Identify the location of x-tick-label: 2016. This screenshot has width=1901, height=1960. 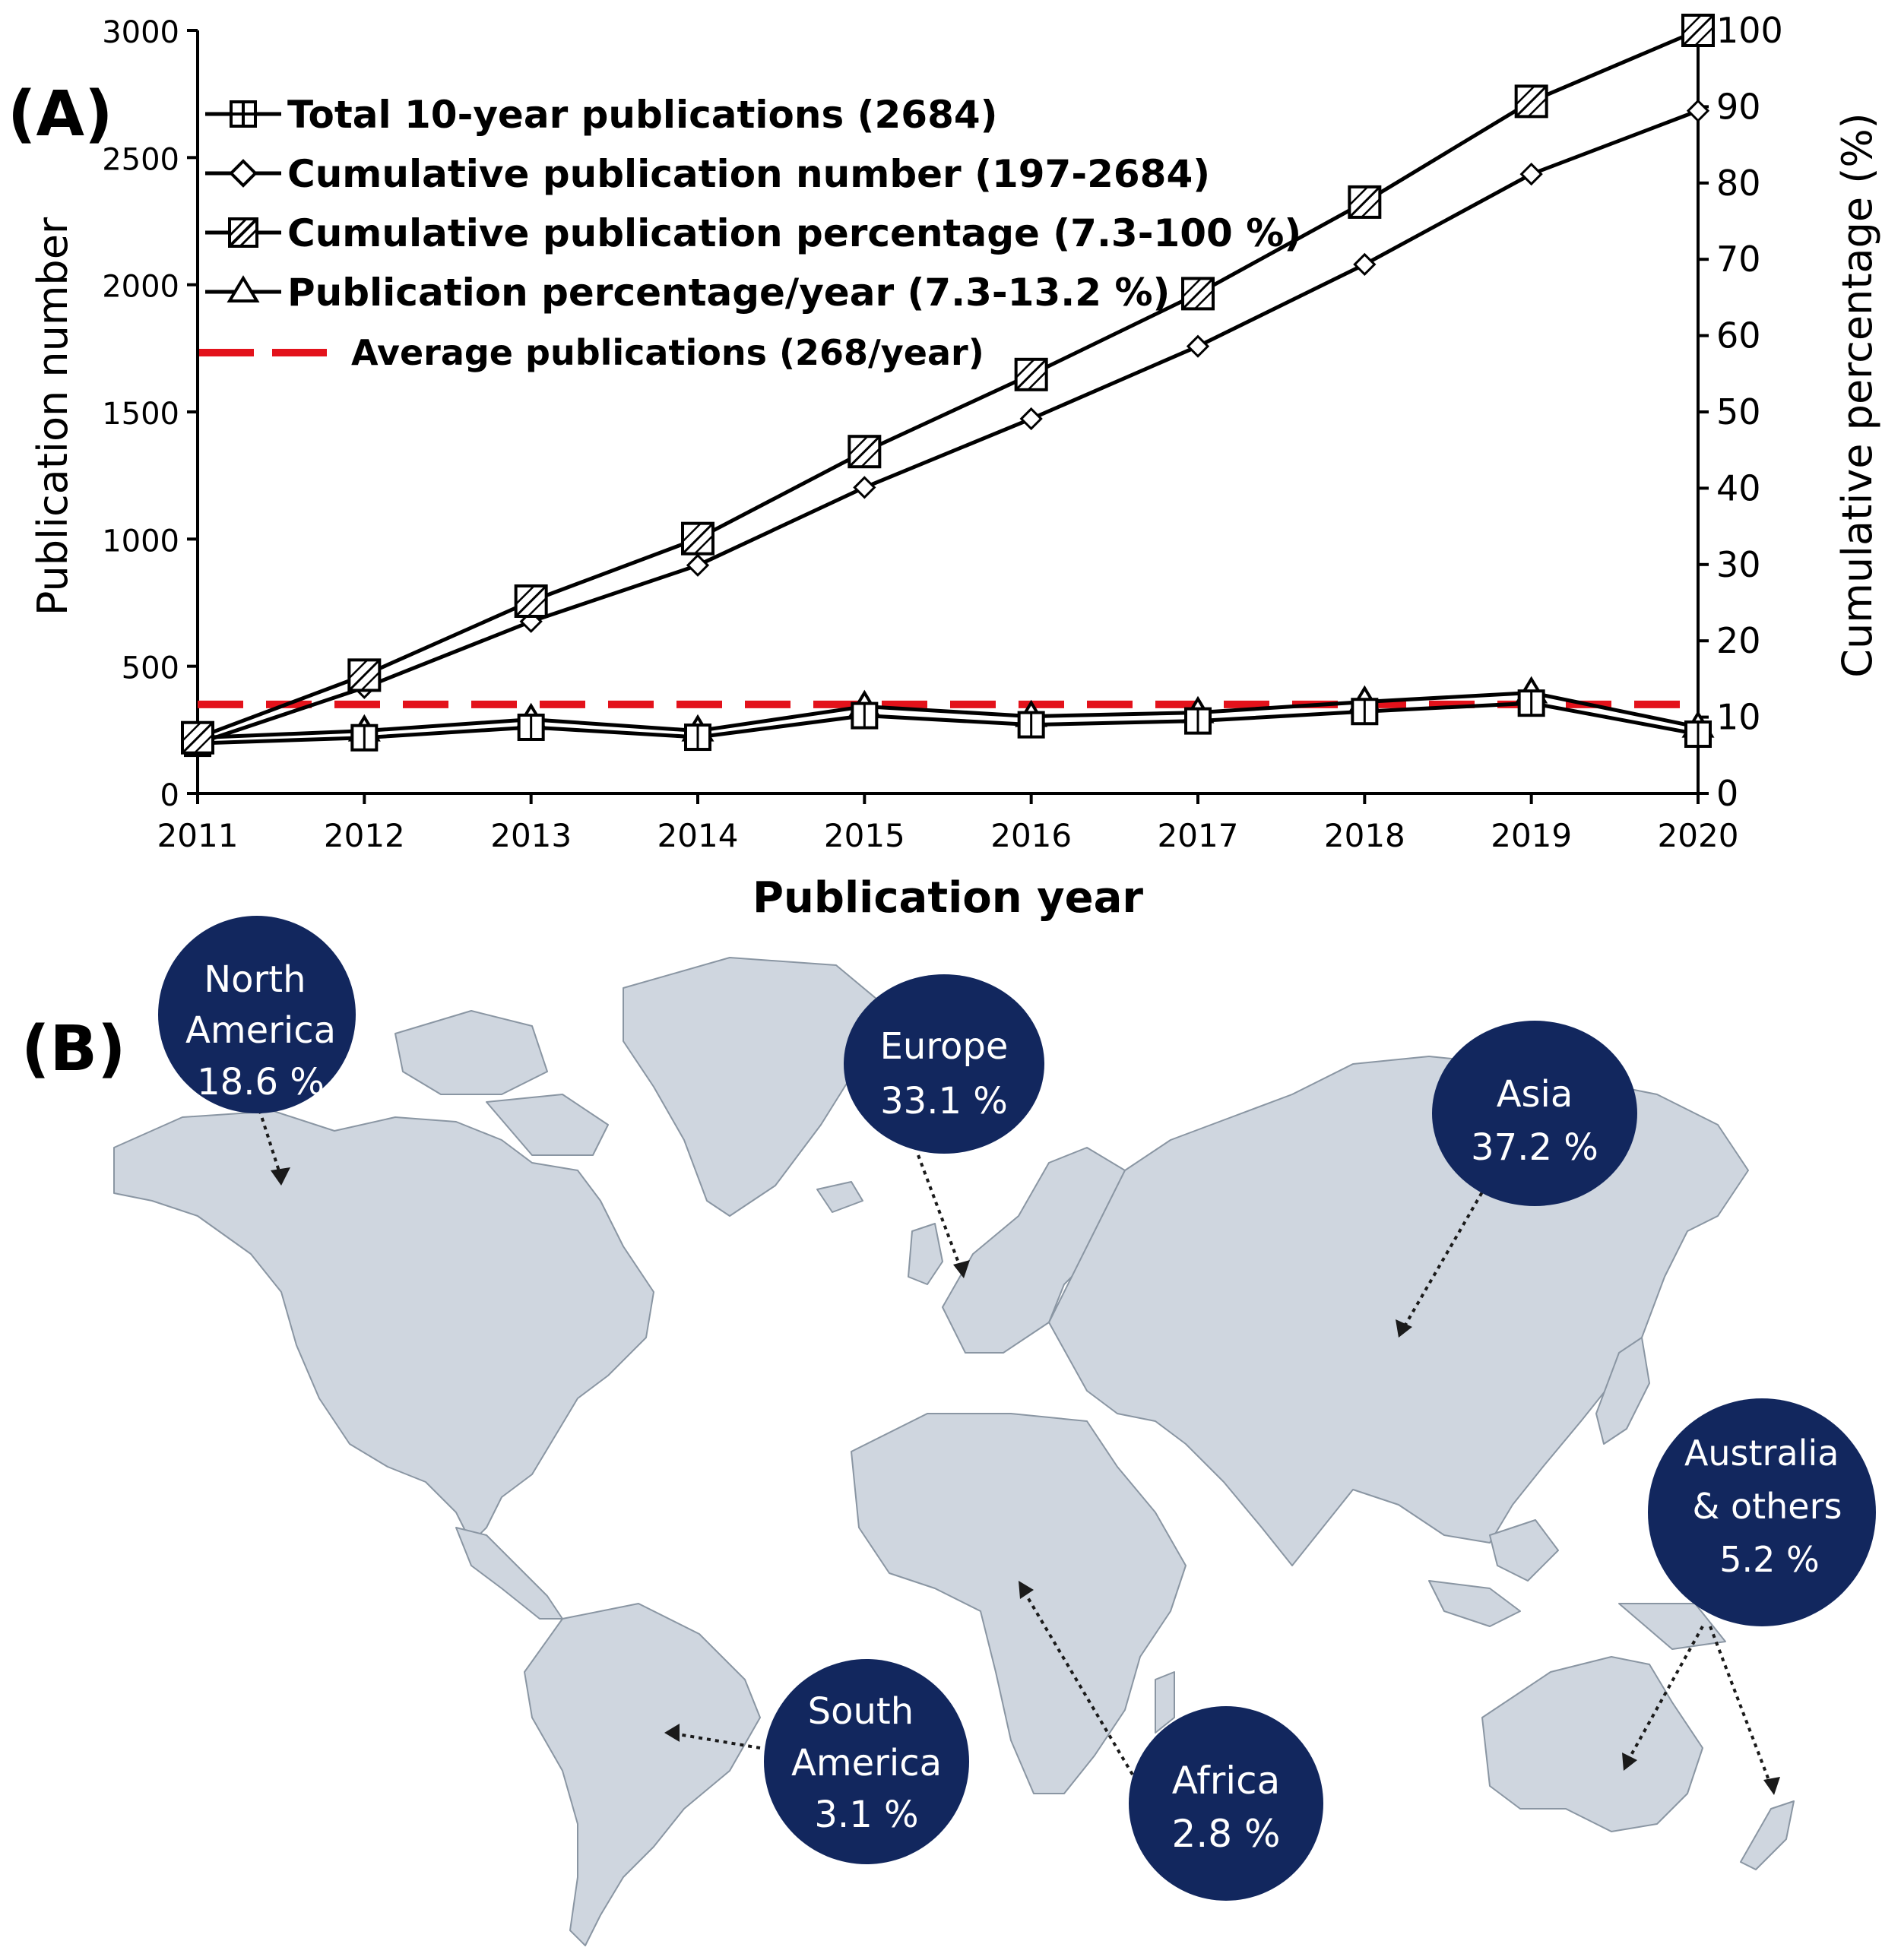
(1031, 836).